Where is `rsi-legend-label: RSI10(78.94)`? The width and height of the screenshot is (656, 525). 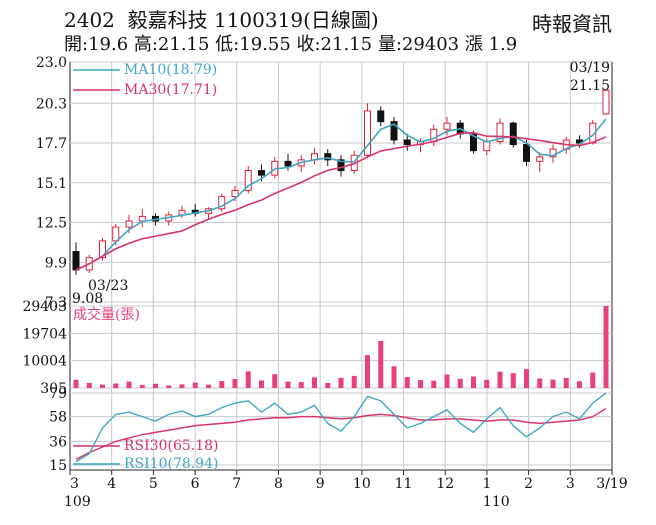
rsi-legend-label: RSI10(78.94) is located at coordinates (171, 464).